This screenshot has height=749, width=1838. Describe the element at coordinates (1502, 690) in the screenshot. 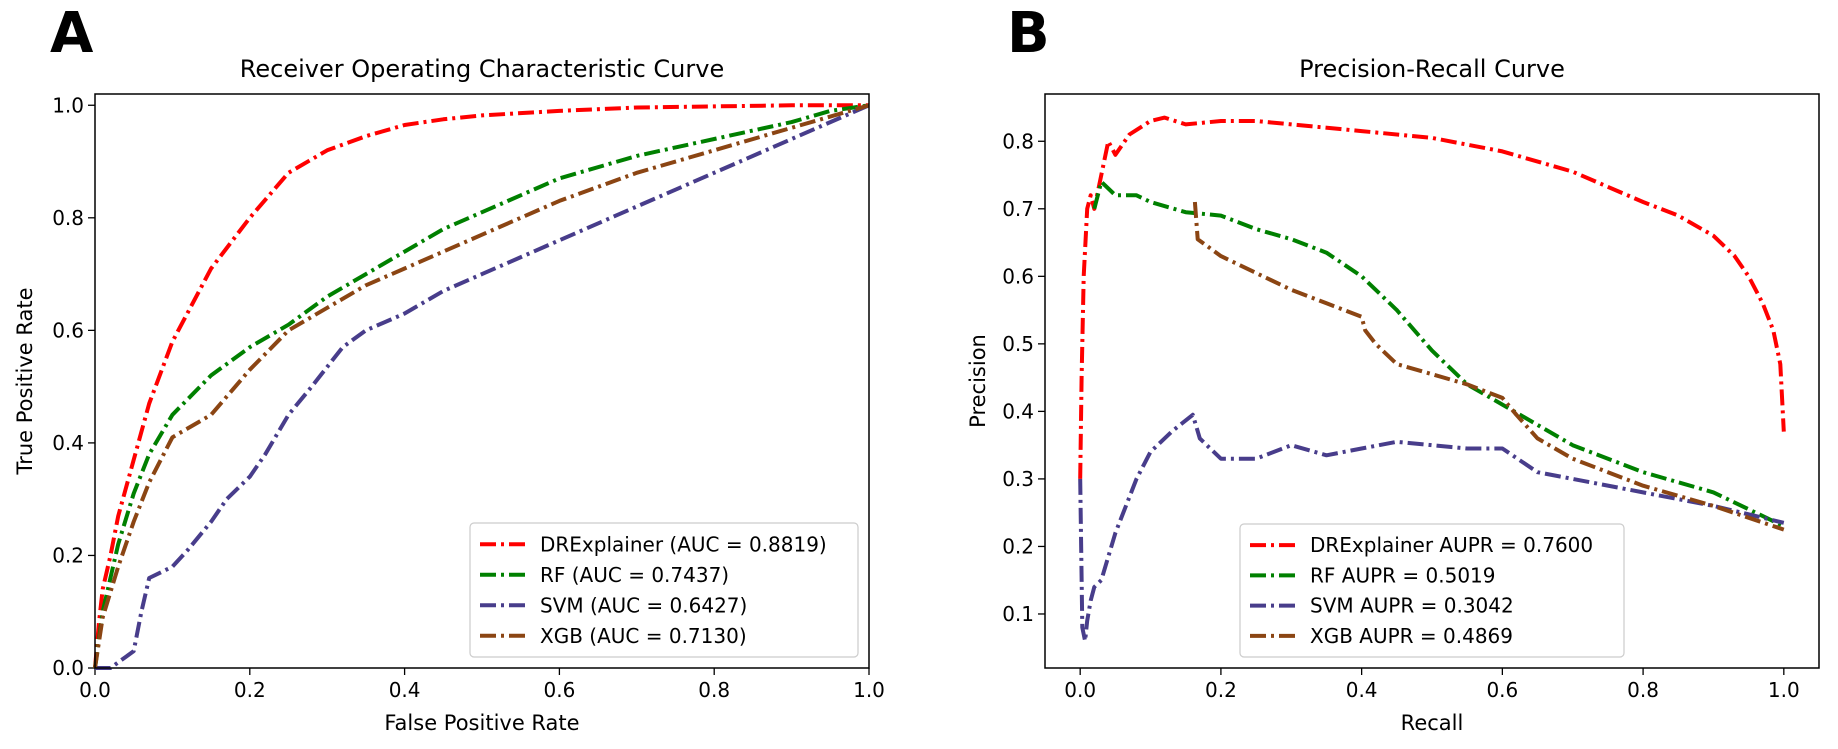

I see `pr-x-tick-label: 0.6` at that location.